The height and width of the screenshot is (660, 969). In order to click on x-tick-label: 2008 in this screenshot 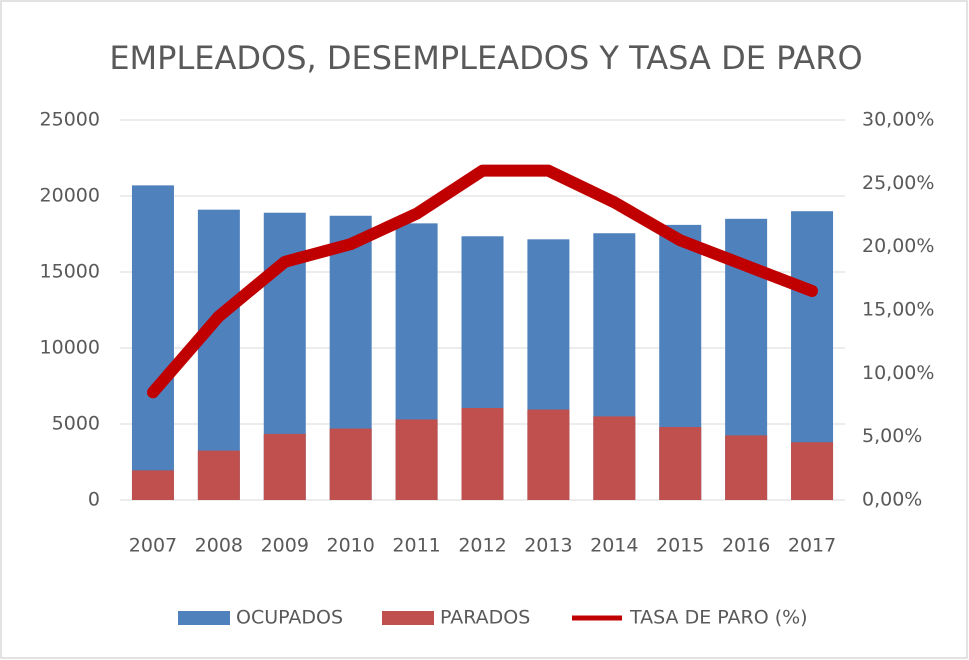, I will do `click(219, 546)`.